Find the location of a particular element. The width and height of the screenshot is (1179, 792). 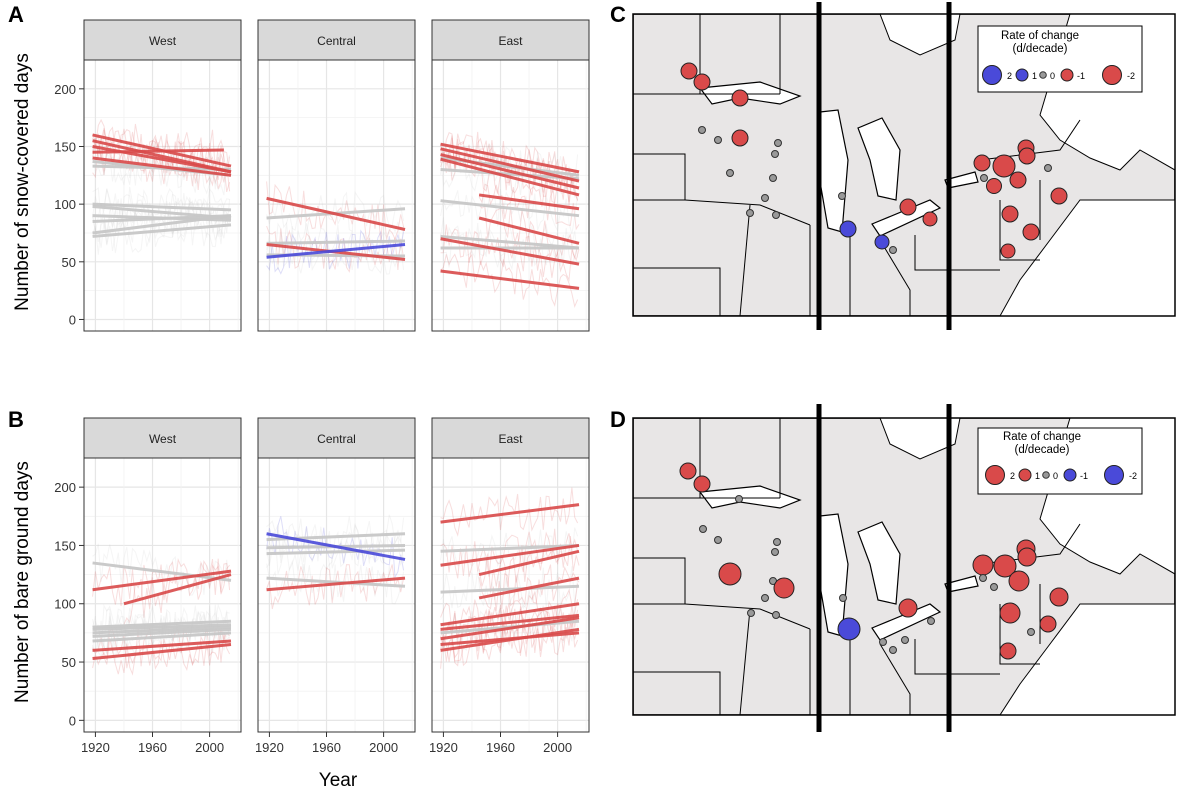

facet-east-a: East is located at coordinates (510, 175).